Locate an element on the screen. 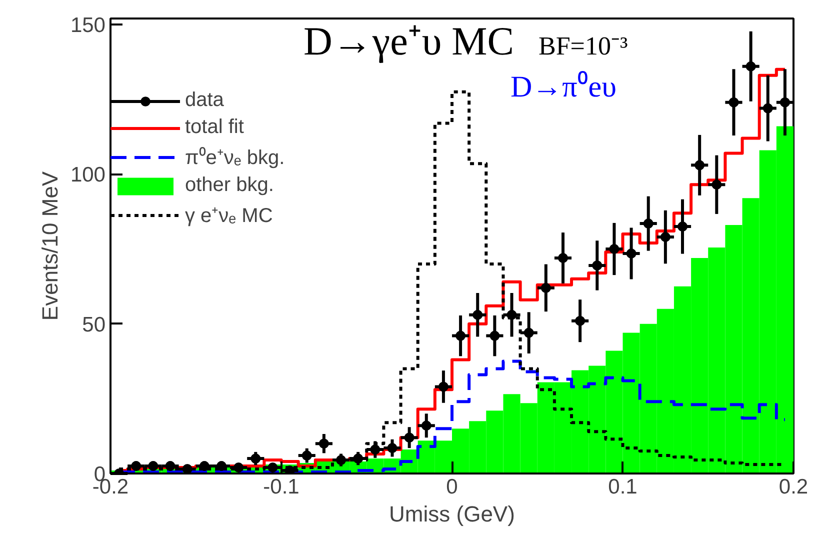 This screenshot has height=553, width=823. annotation: D→γe⁺υ MC is located at coordinates (409, 41).